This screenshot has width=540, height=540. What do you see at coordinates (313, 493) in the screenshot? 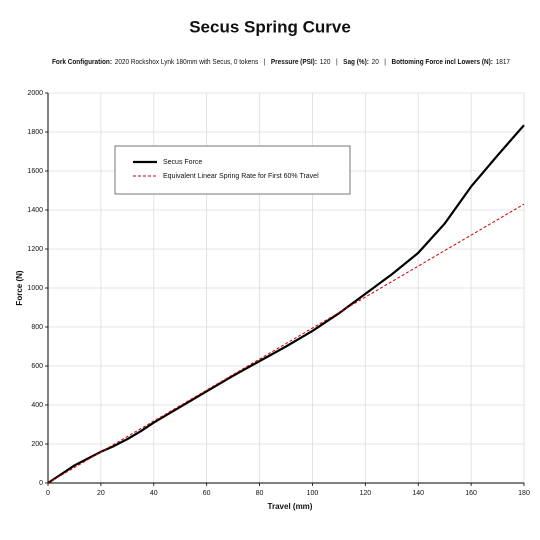
I see `x-tick-label: 100` at bounding box center [313, 493].